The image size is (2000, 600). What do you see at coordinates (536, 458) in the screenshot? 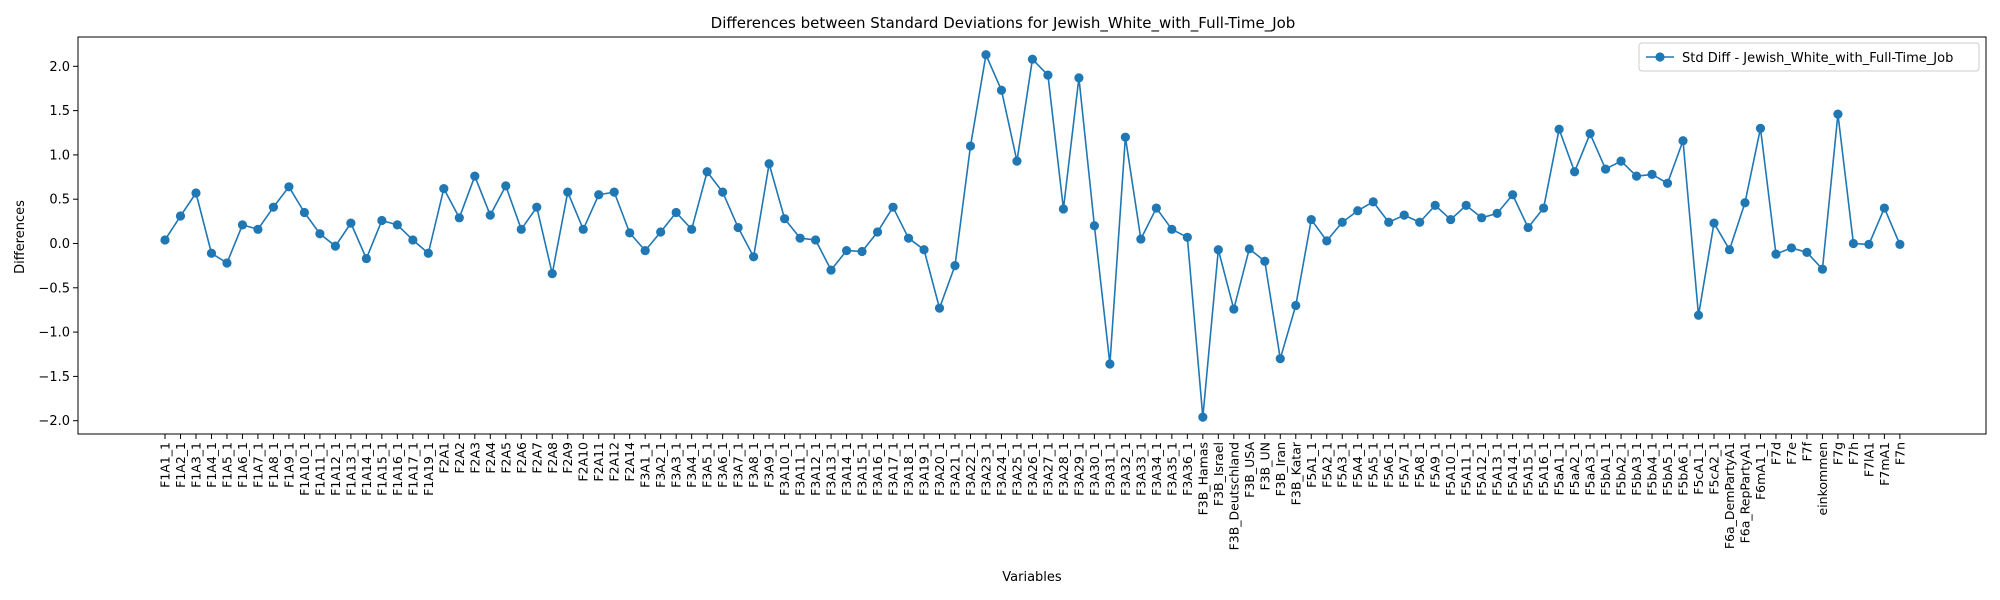
I see `x-tick-label: F2A7` at bounding box center [536, 458].